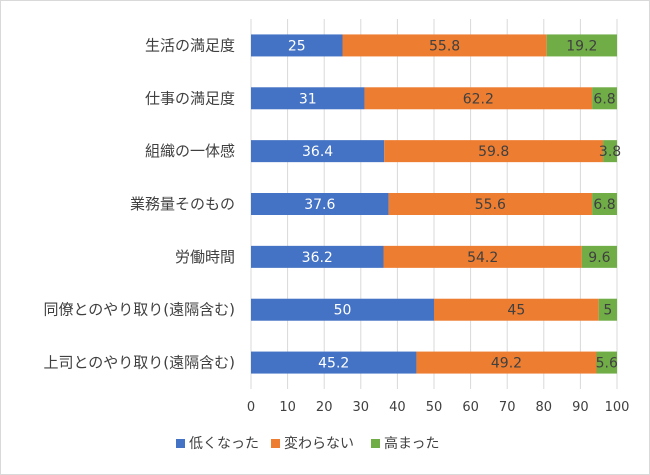  I want to click on category-label: 上司とのやり取り(遠隔含む), so click(139, 363).